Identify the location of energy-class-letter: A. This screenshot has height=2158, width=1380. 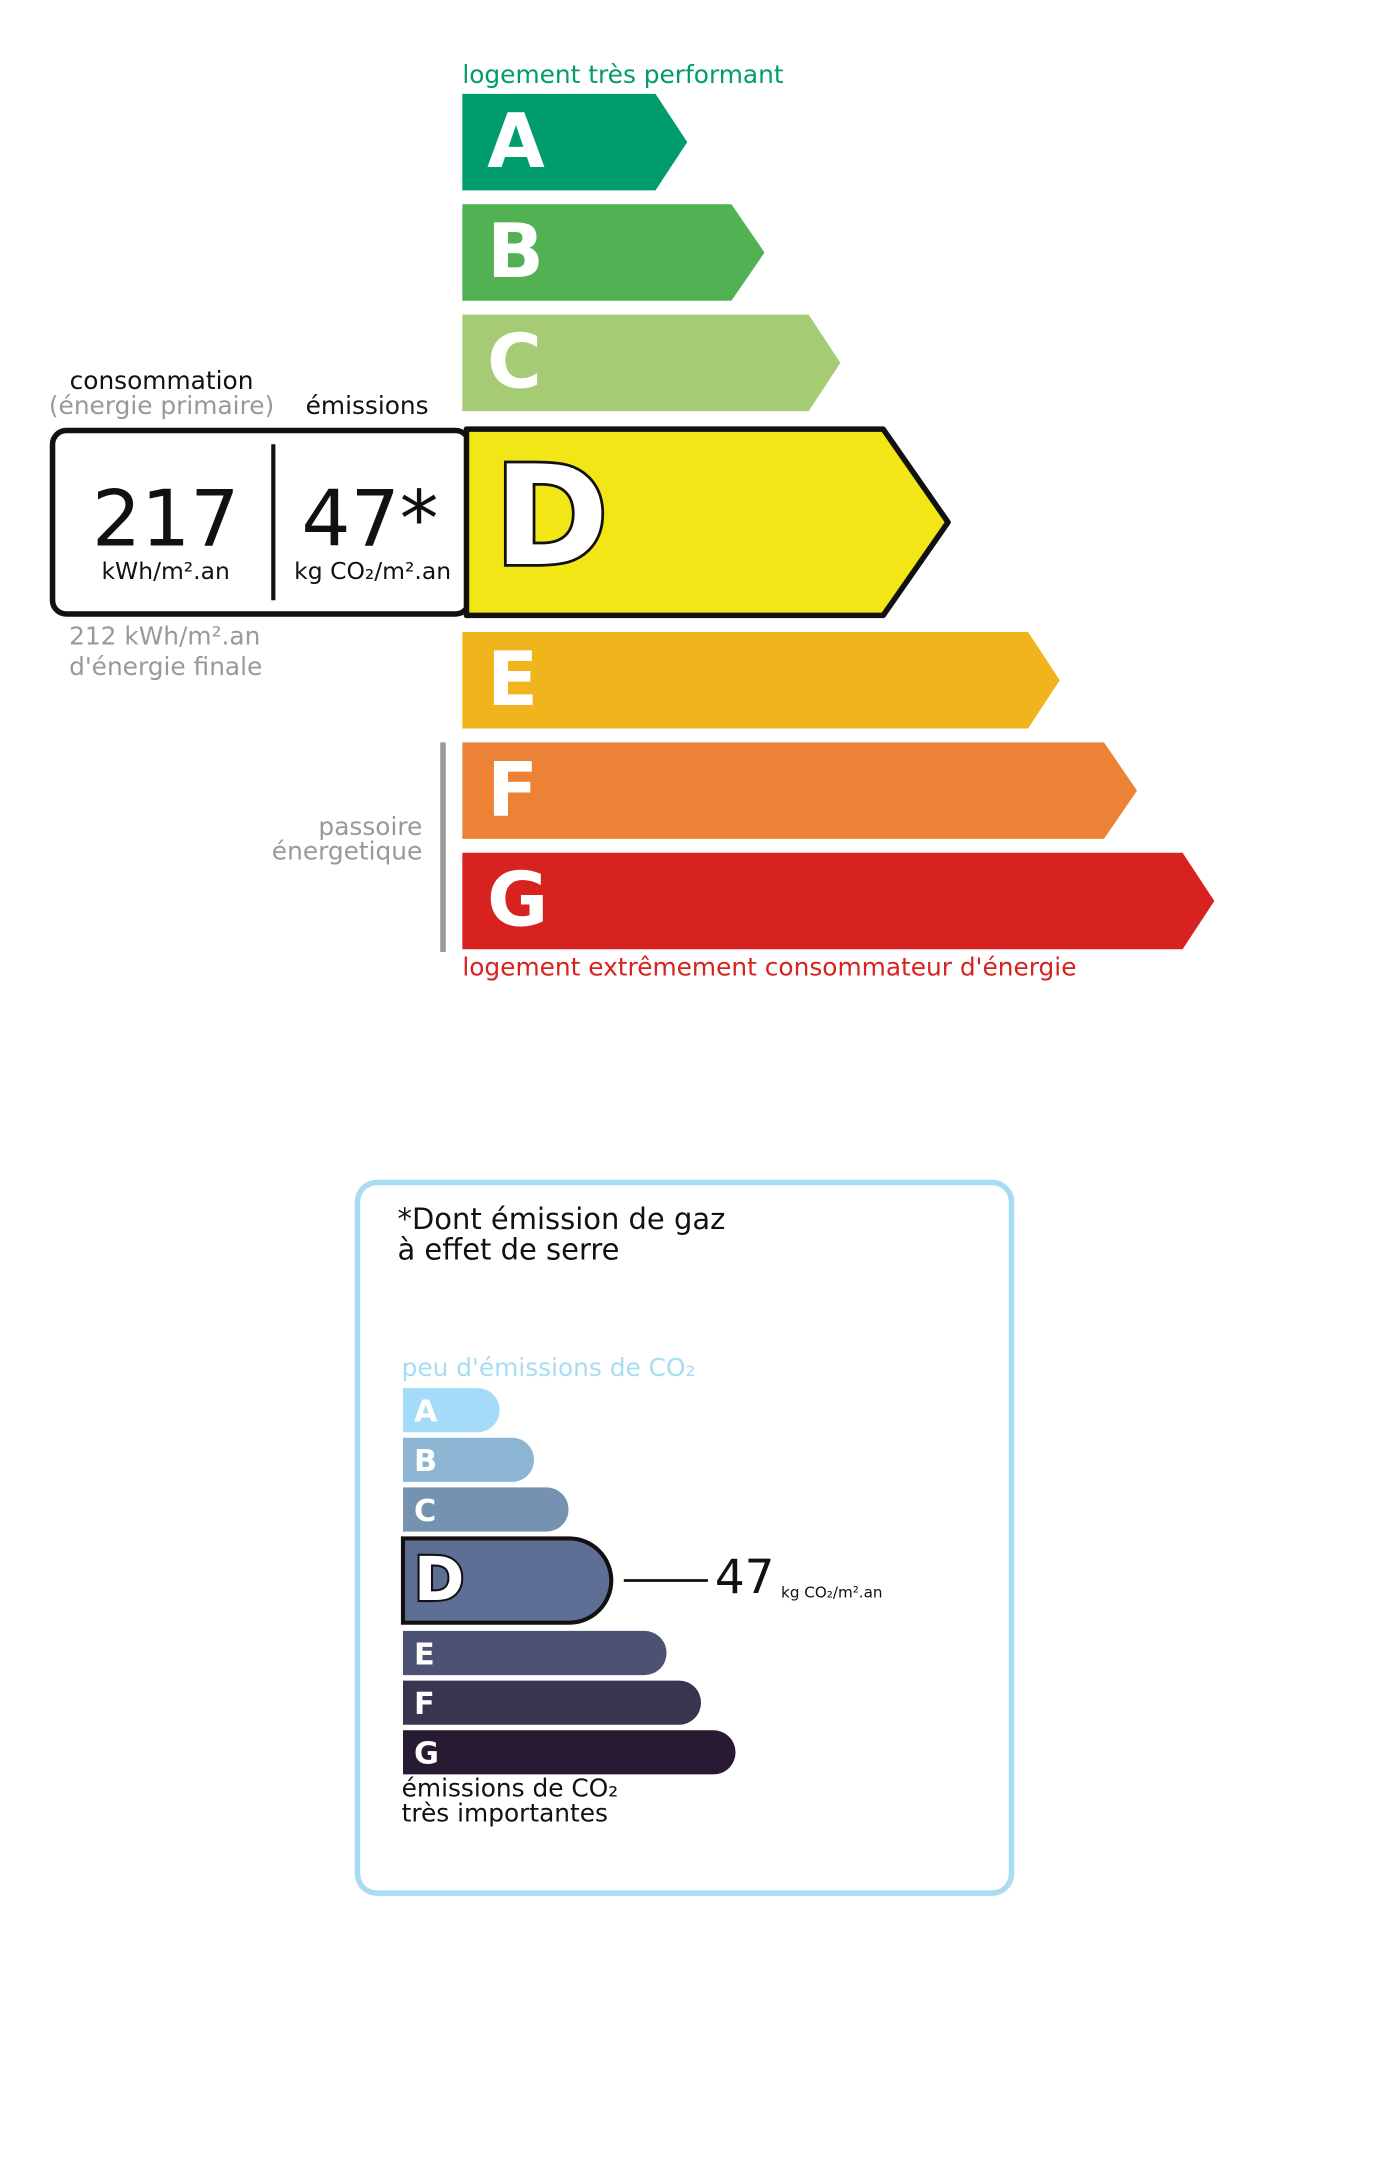
(516, 141).